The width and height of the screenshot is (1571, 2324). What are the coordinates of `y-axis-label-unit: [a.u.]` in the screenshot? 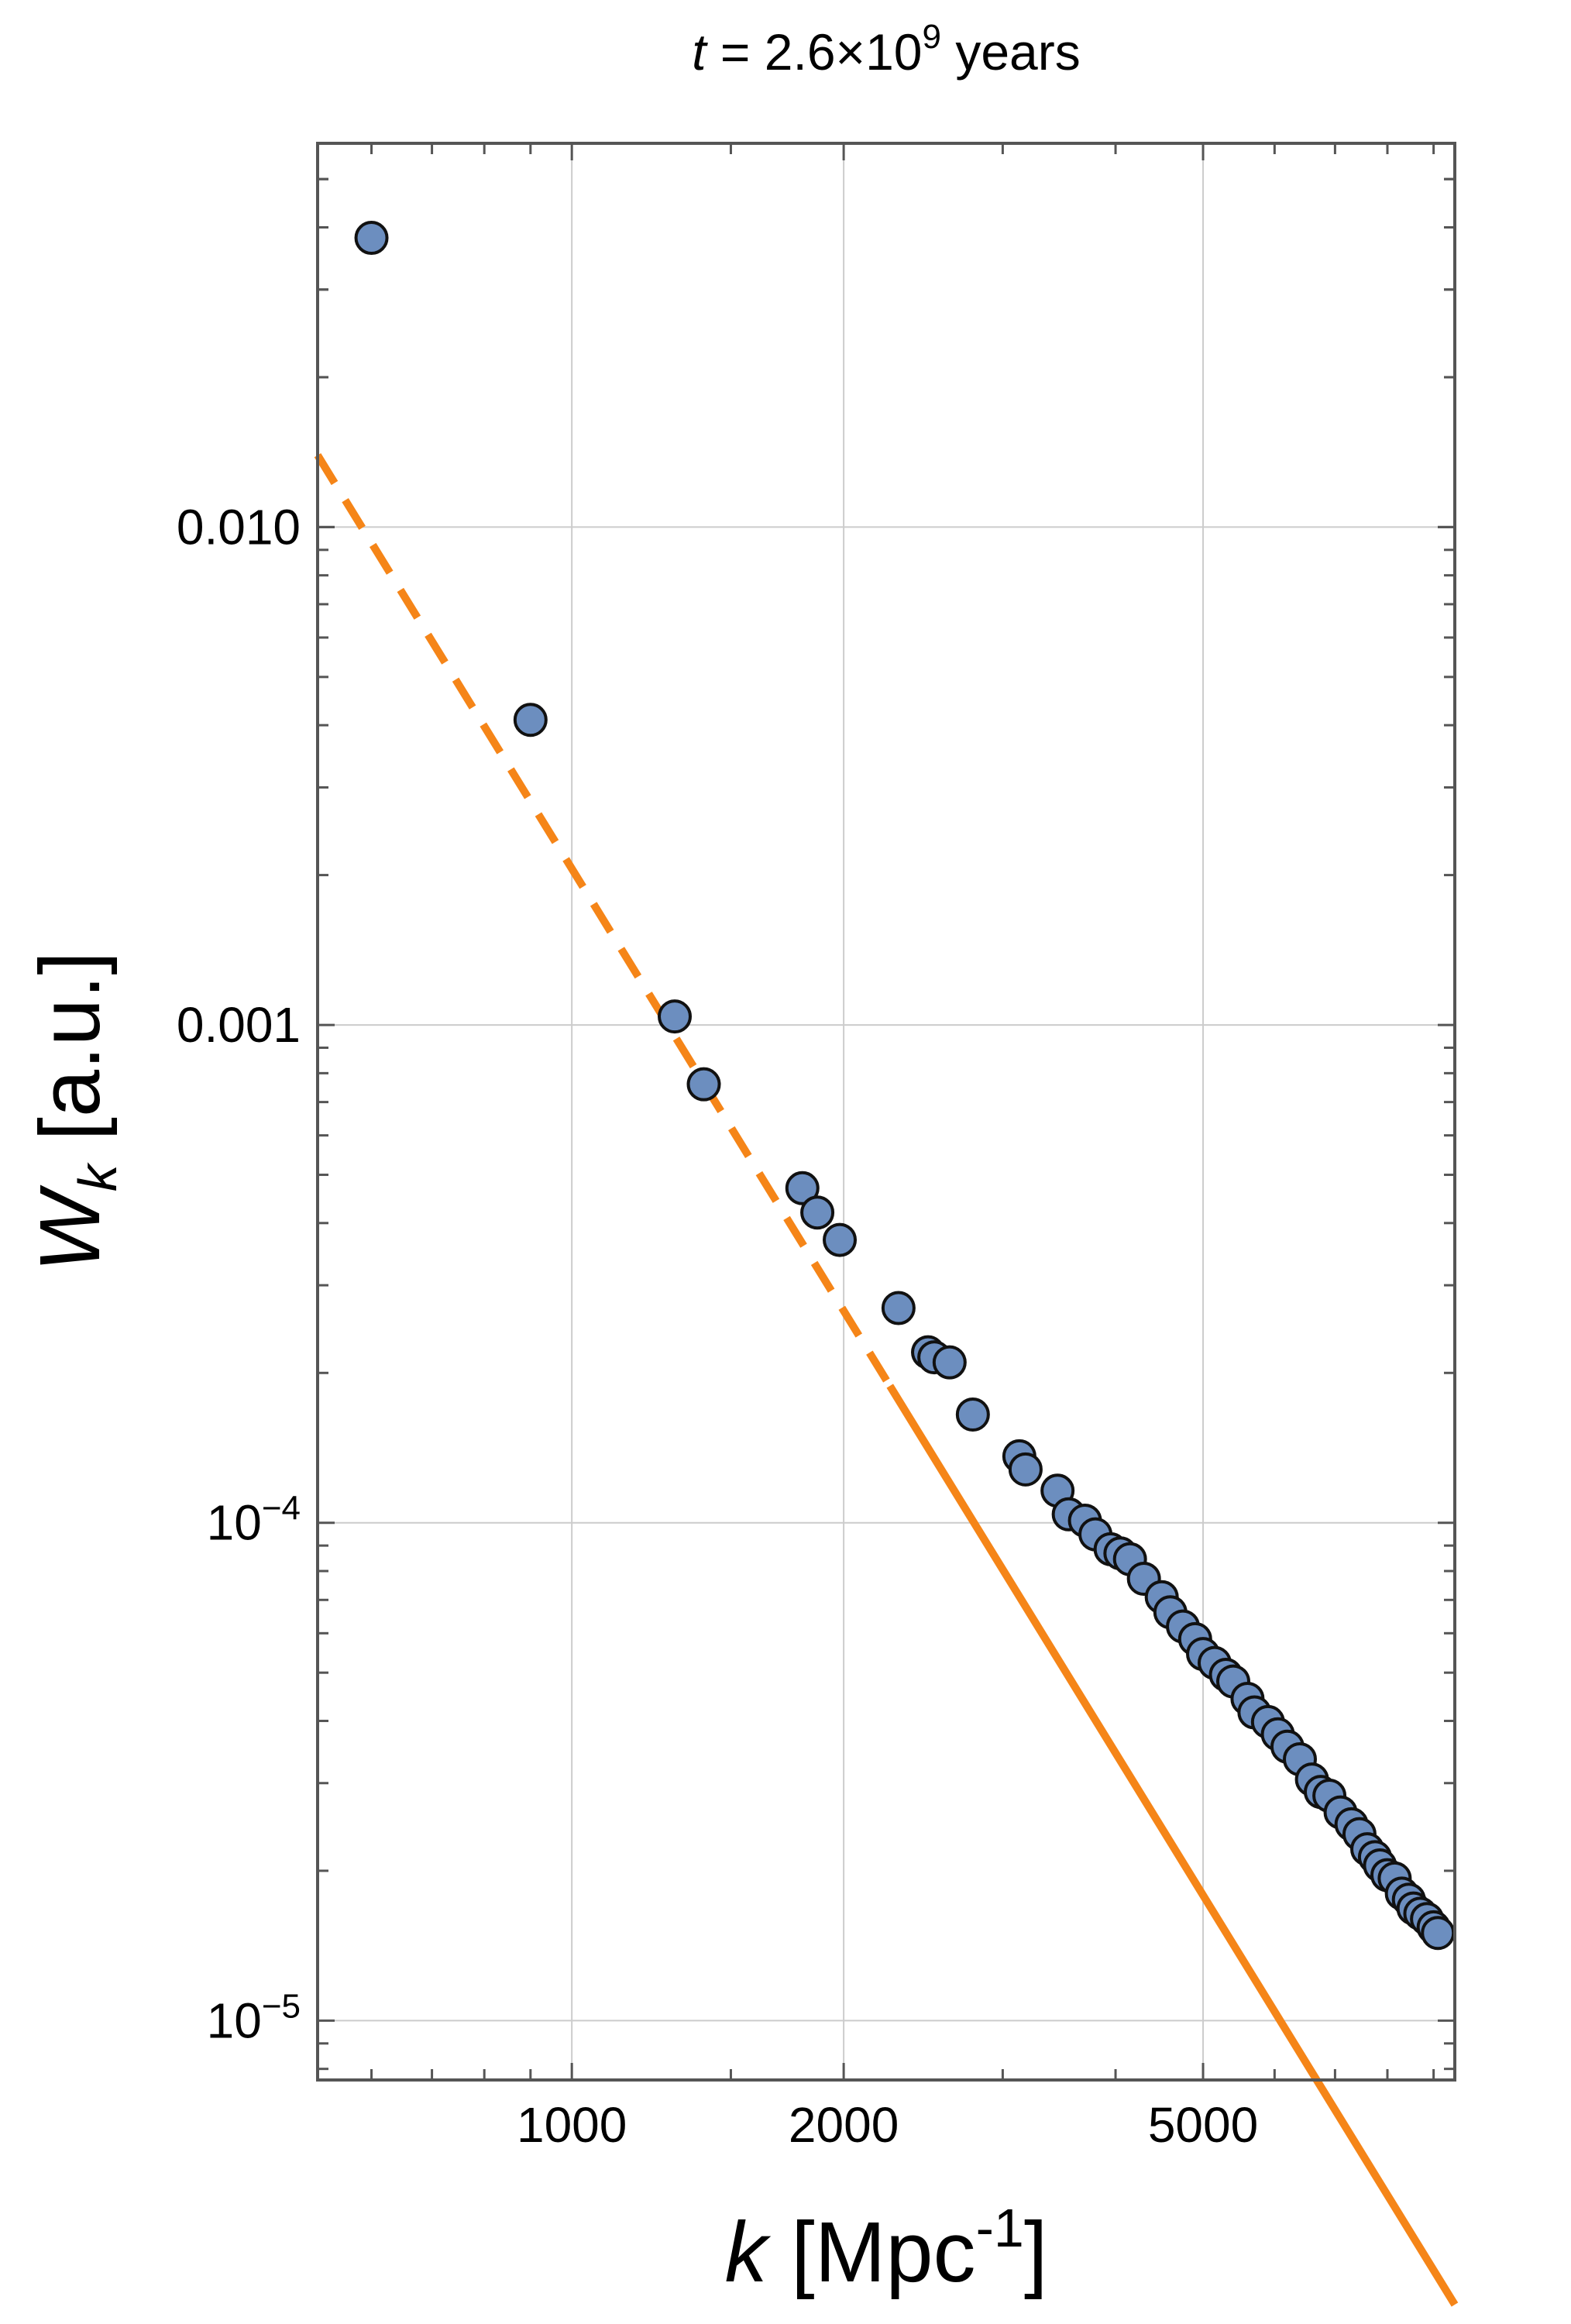 It's located at (70, 1057).